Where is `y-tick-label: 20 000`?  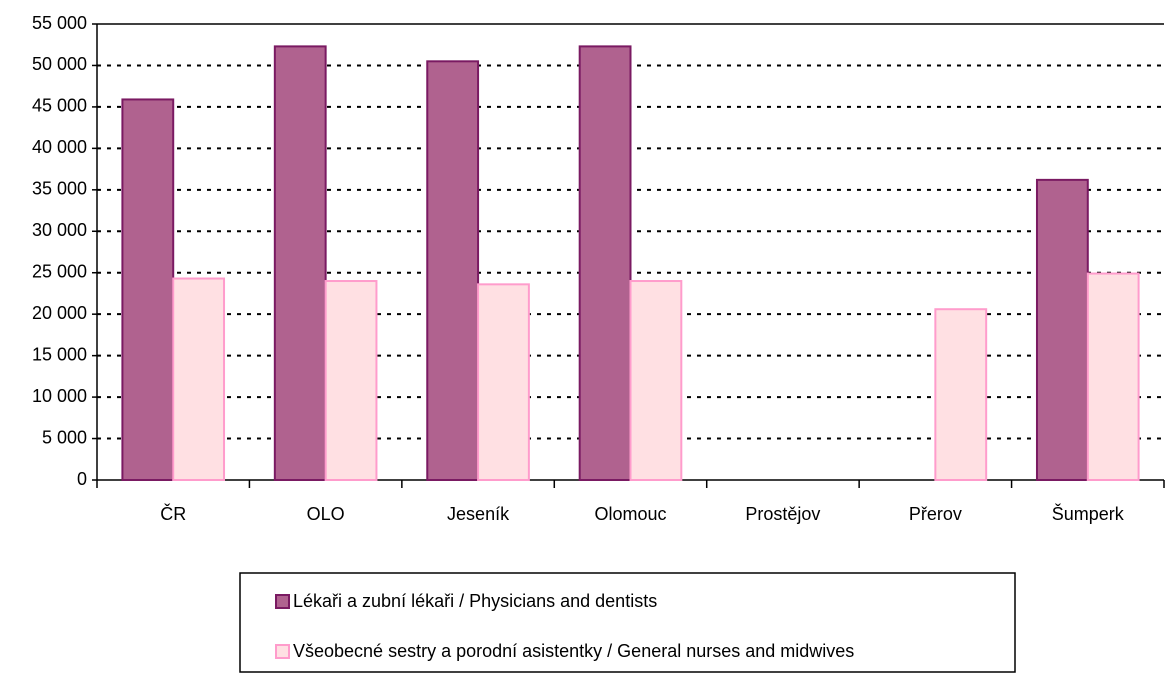
y-tick-label: 20 000 is located at coordinates (59, 313).